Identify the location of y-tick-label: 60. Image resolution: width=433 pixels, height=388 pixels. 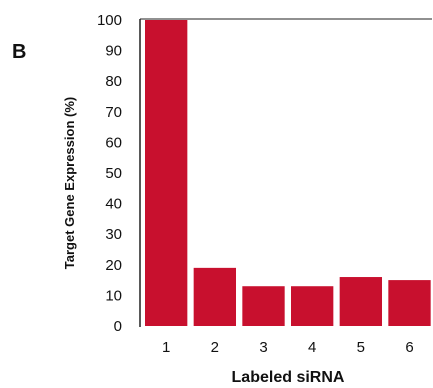
(113, 142).